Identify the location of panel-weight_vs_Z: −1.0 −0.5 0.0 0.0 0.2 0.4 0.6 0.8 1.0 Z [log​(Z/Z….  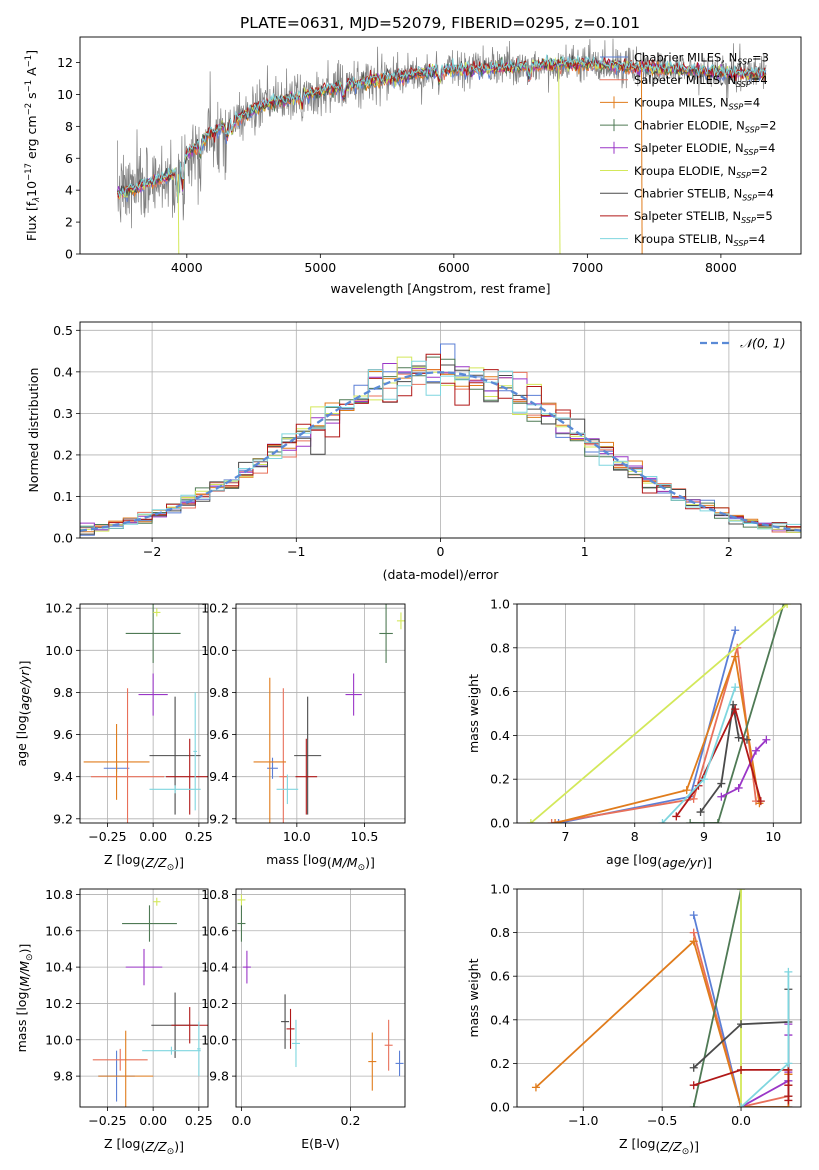
(634, 1019).